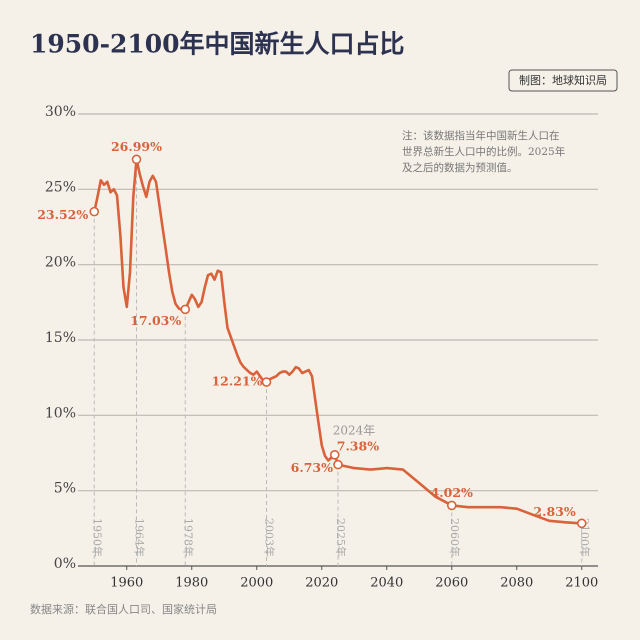 This screenshot has height=640, width=640. What do you see at coordinates (481, 135) in the screenshot?
I see `note: 注：该数据指当年中国新生人口在` at bounding box center [481, 135].